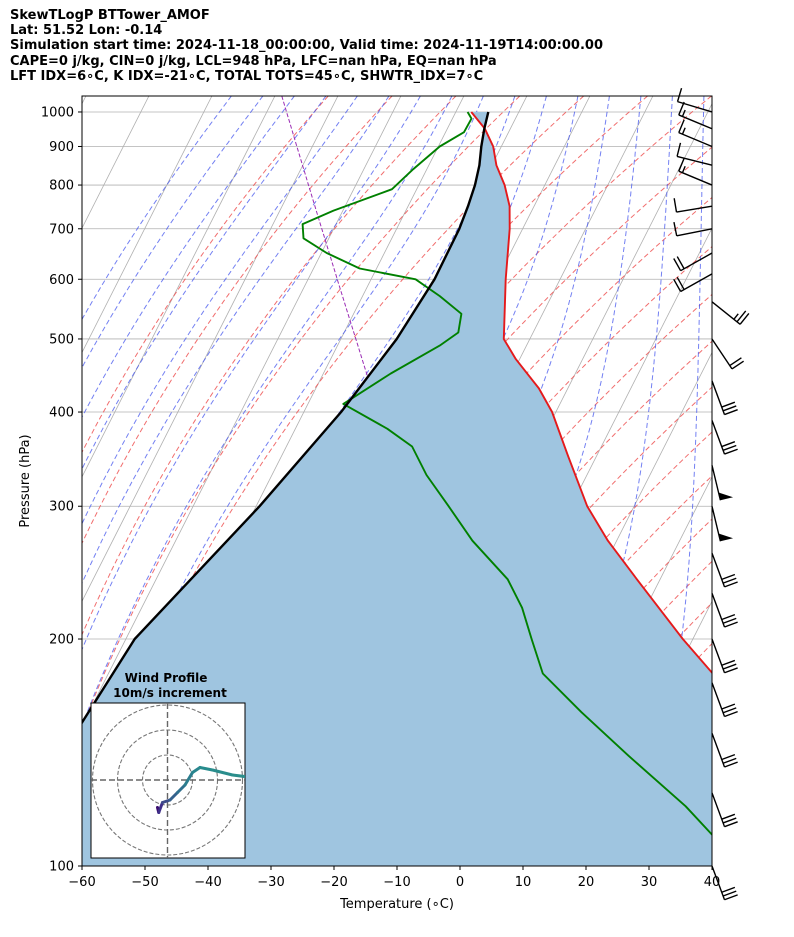  What do you see at coordinates (81, 882) in the screenshot?
I see `x-tick-label: −60` at bounding box center [81, 882].